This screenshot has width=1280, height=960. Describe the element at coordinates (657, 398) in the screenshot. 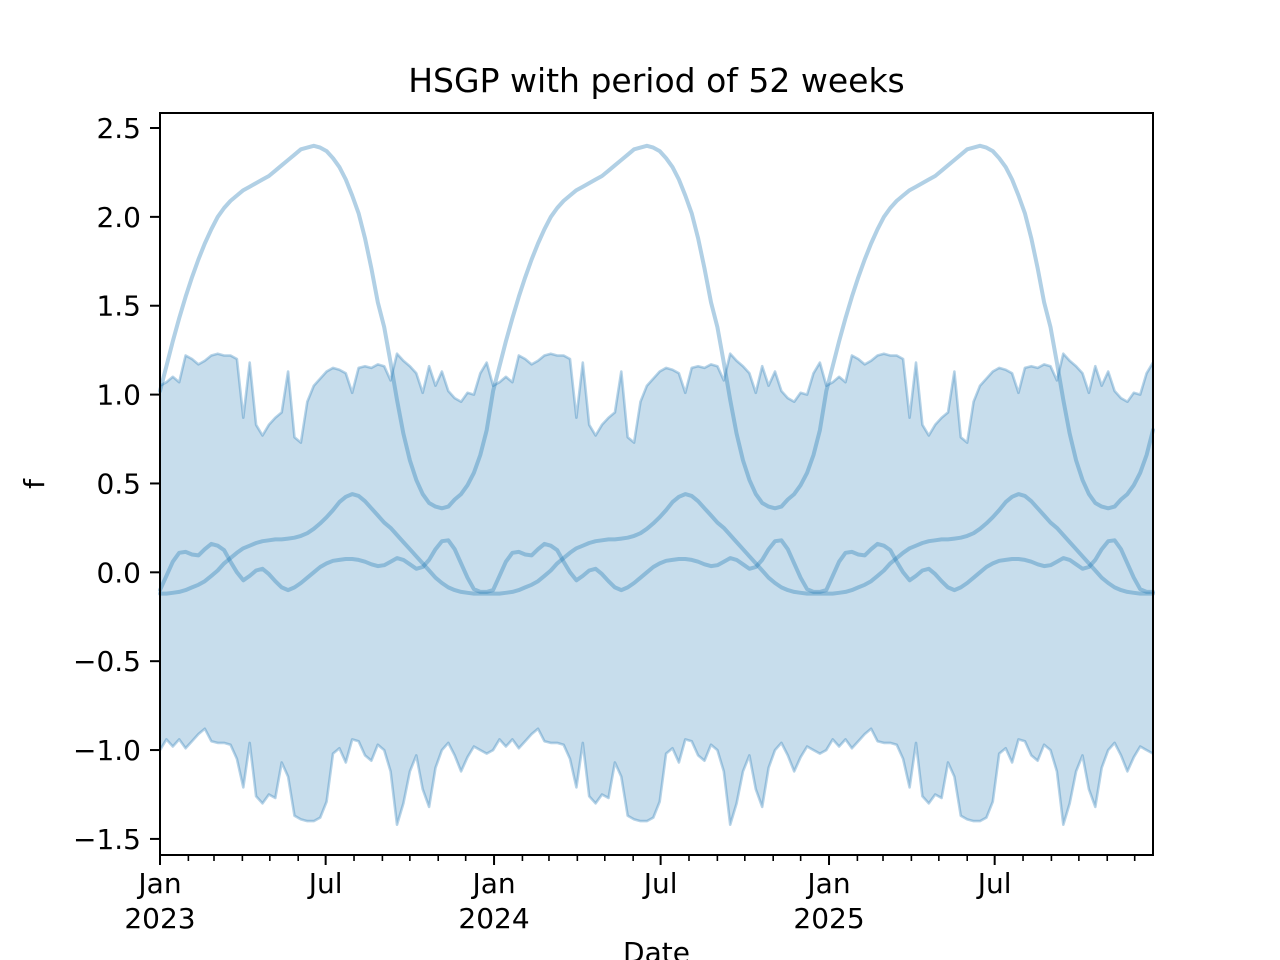

I see `hdi-band-top-edge` at that location.